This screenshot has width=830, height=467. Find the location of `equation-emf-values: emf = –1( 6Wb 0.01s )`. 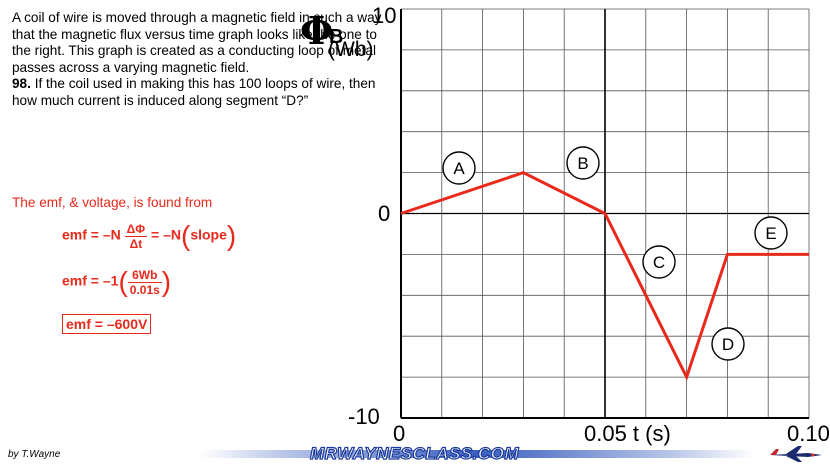

equation-emf-values: emf = –1( 6Wb 0.01s ) is located at coordinates (117, 281).